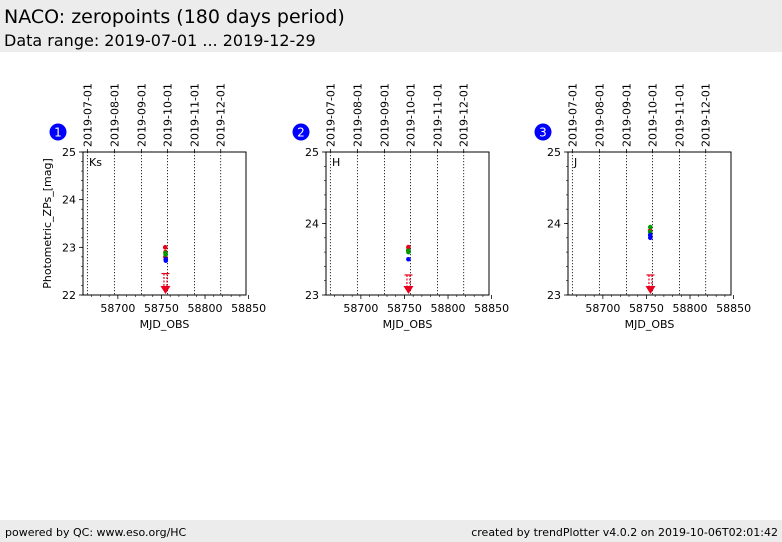 This screenshot has height=542, width=782. I want to click on y-axis-label: Photometric_ZPs_[mag], so click(47, 223).